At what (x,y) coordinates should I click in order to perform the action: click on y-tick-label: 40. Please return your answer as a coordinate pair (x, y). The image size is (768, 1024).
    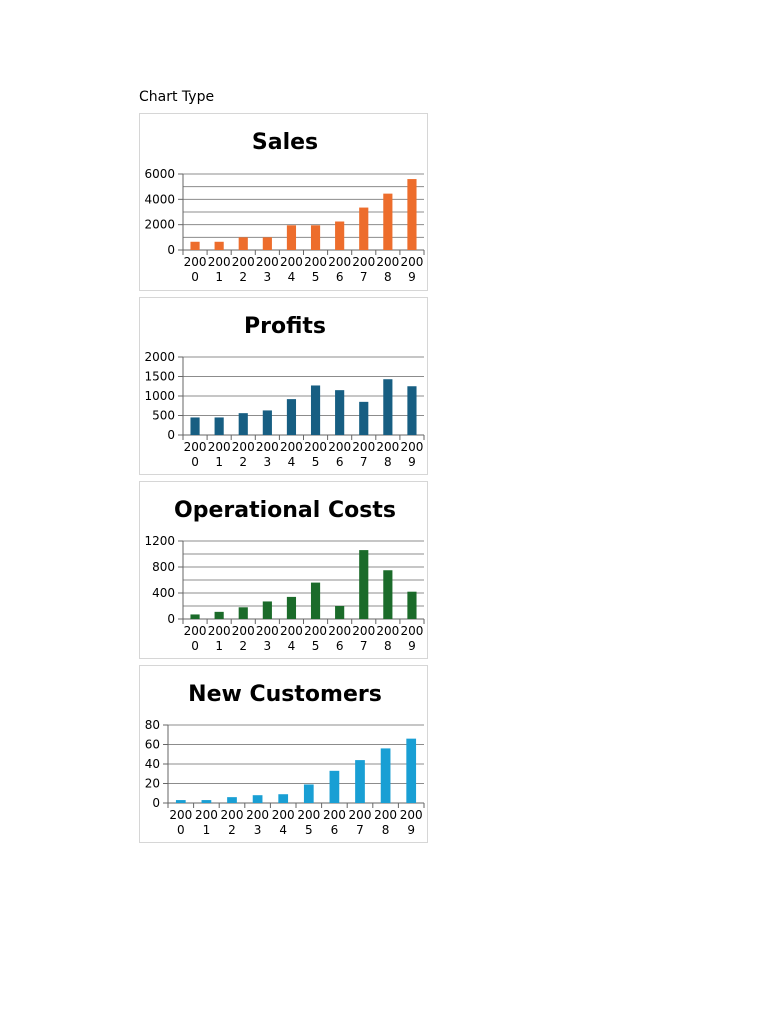
    Looking at the image, I should click on (152, 764).